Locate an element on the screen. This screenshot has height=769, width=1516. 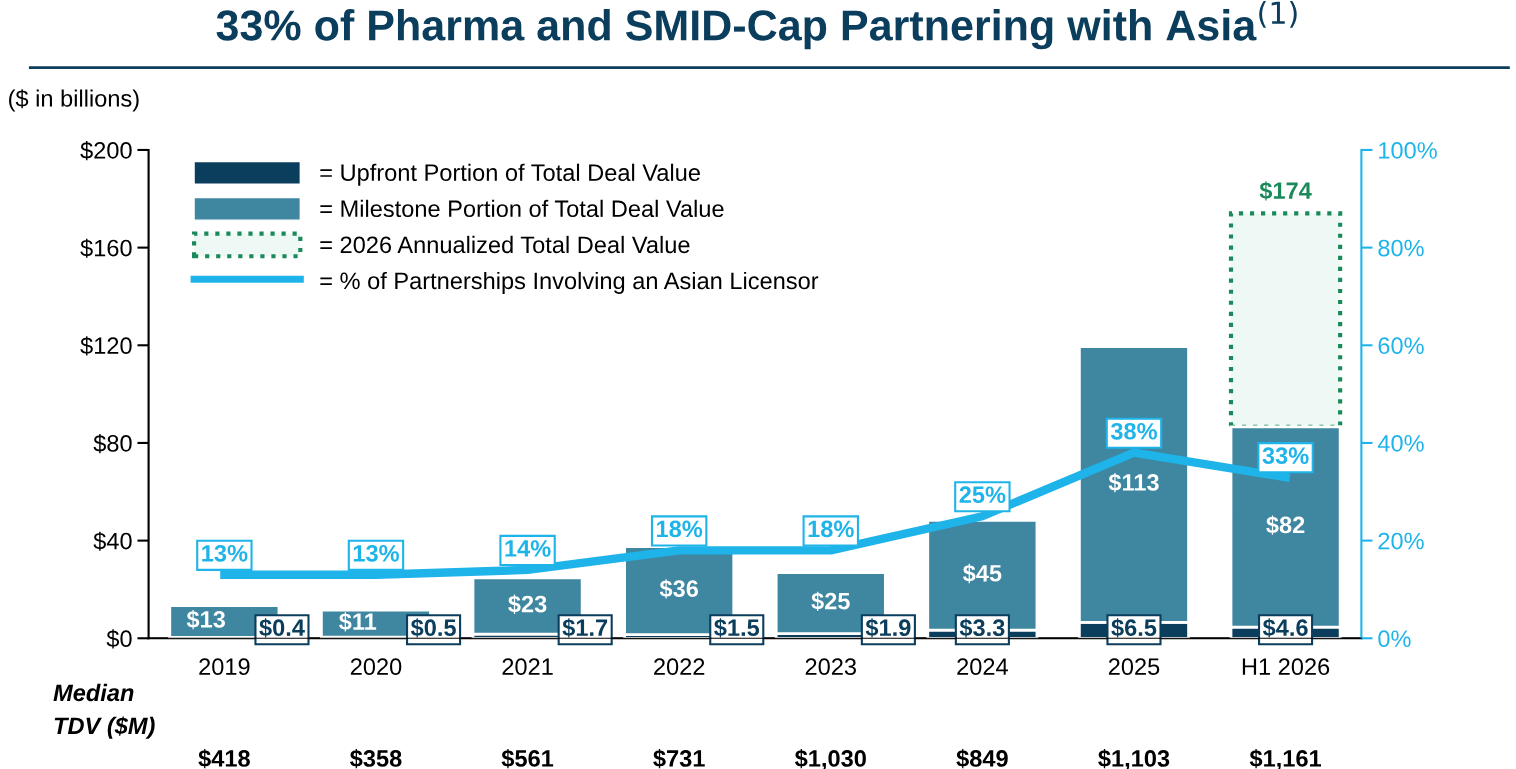
data-label: $1.5 is located at coordinates (737, 628).